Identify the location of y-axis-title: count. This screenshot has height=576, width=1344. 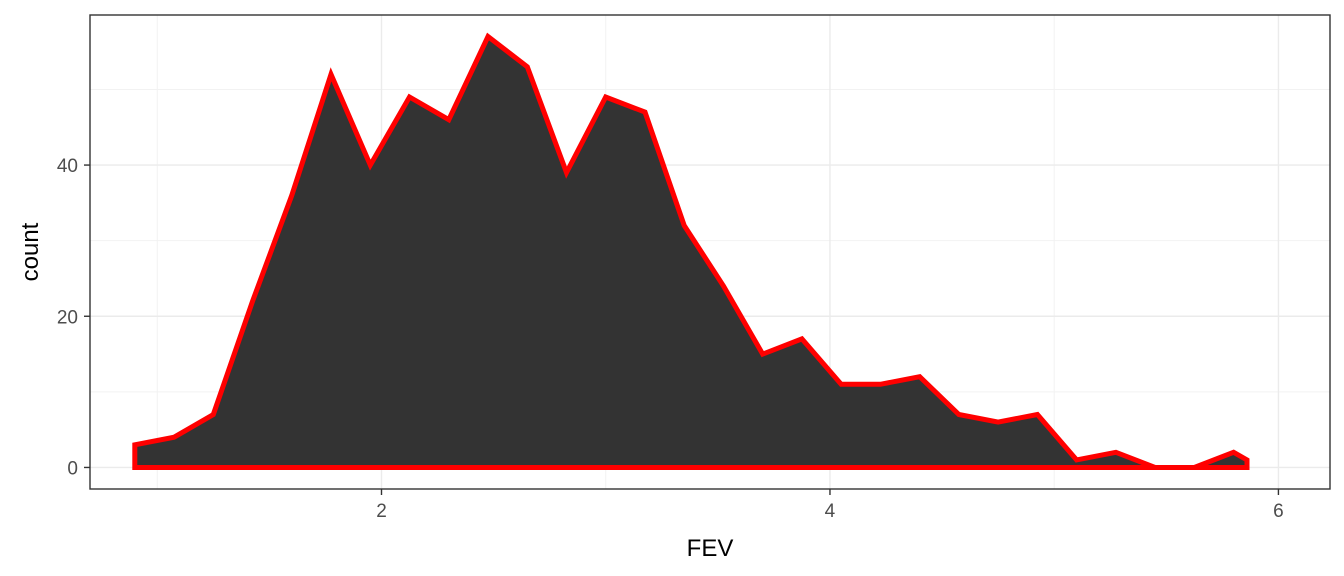
(30, 251).